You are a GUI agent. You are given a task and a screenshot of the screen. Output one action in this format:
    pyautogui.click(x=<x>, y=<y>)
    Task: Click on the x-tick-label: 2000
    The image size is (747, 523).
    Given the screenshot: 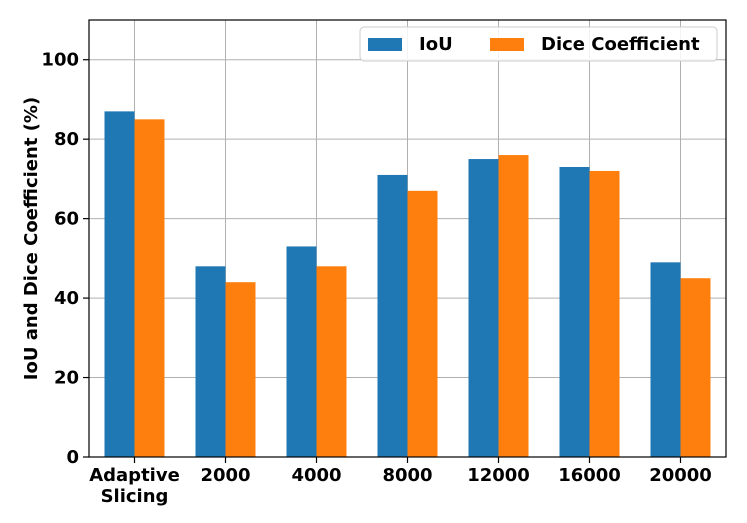 What is the action you would take?
    pyautogui.click(x=225, y=475)
    